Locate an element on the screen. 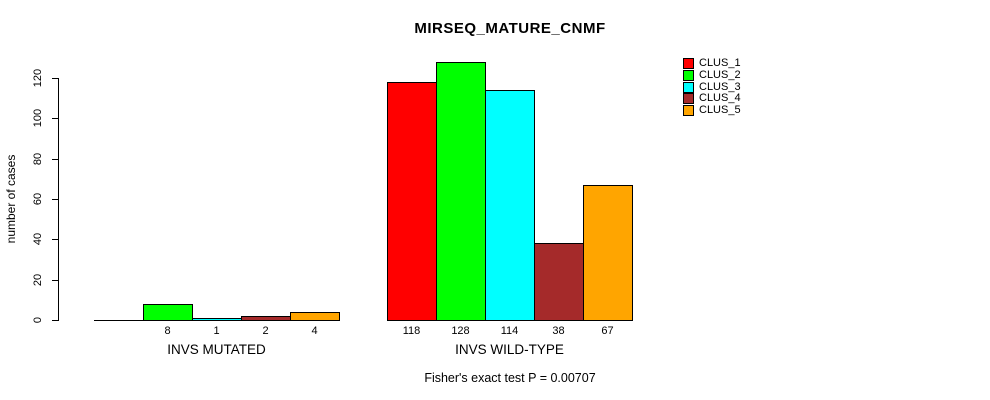 The height and width of the screenshot is (400, 990). y-tick-label: 100 is located at coordinates (38, 118).